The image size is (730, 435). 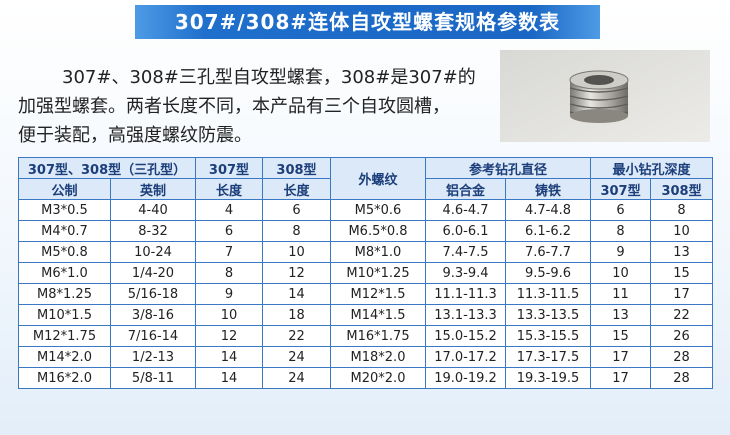 I want to click on table-cell: 6.0-6.1, so click(x=465, y=231).